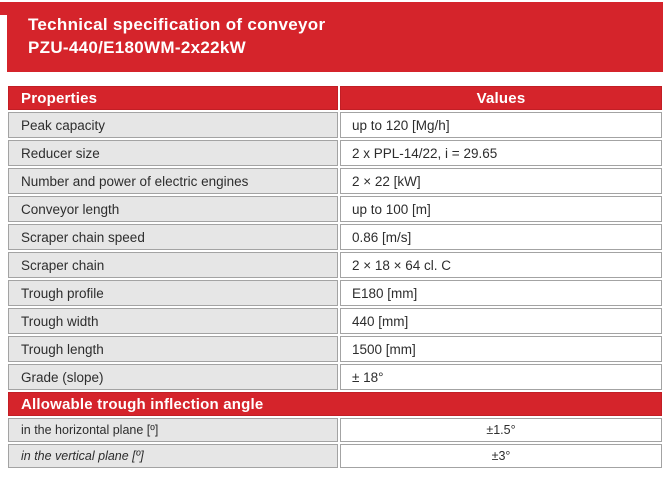 The height and width of the screenshot is (485, 668). I want to click on table-row: Peak capacity up to 120 [Mg/h], so click(335, 125).